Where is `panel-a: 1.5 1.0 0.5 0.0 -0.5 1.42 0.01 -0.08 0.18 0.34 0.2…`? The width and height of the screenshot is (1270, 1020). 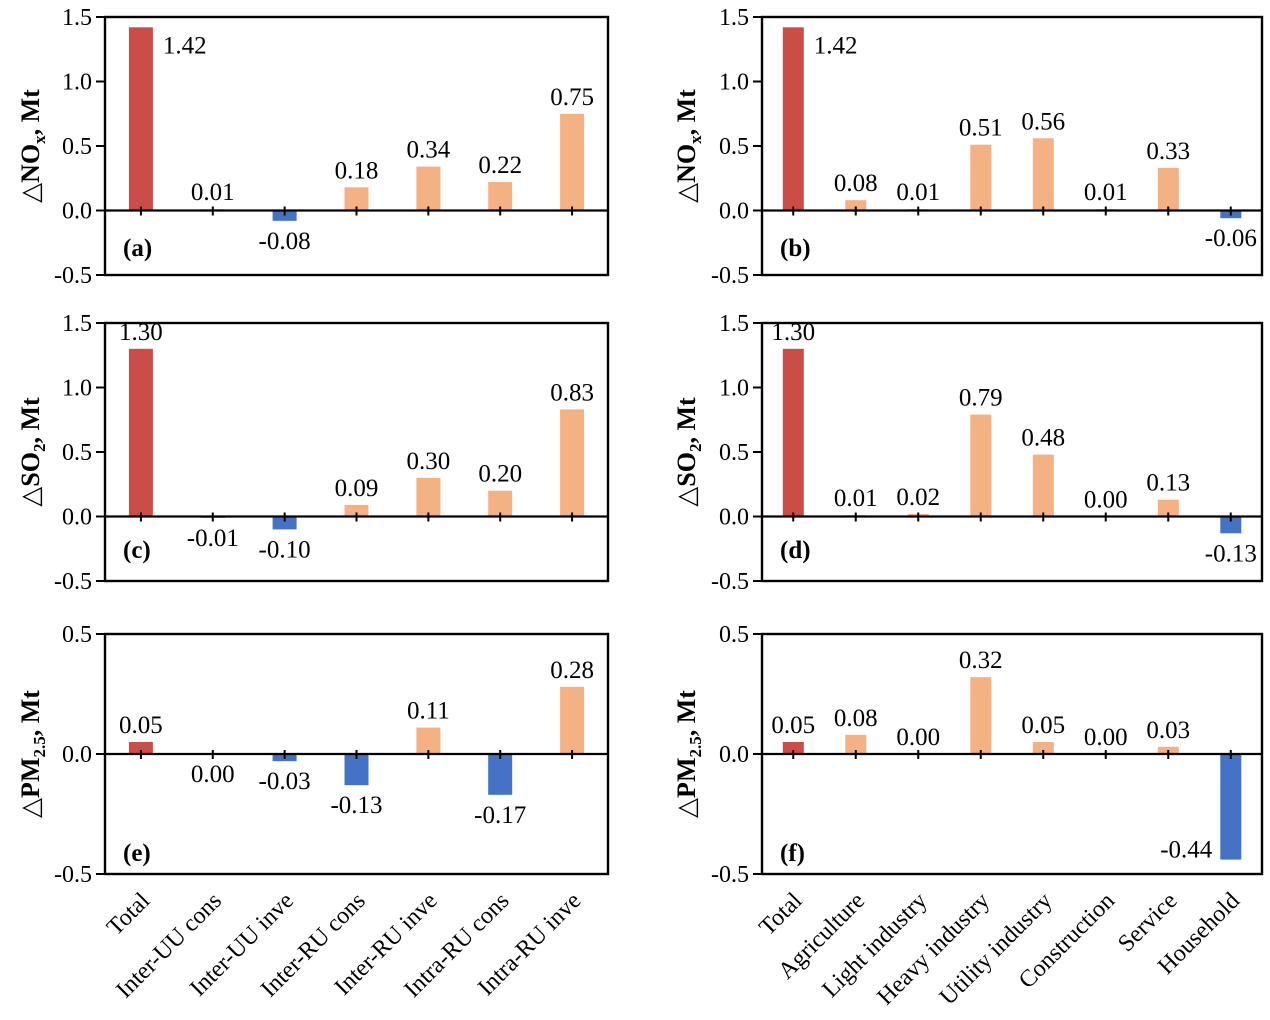
panel-a: 1.5 1.0 0.5 0.0 -0.5 1.42 0.01 -0.08 0.18 0.34 0.2… is located at coordinates (313, 147).